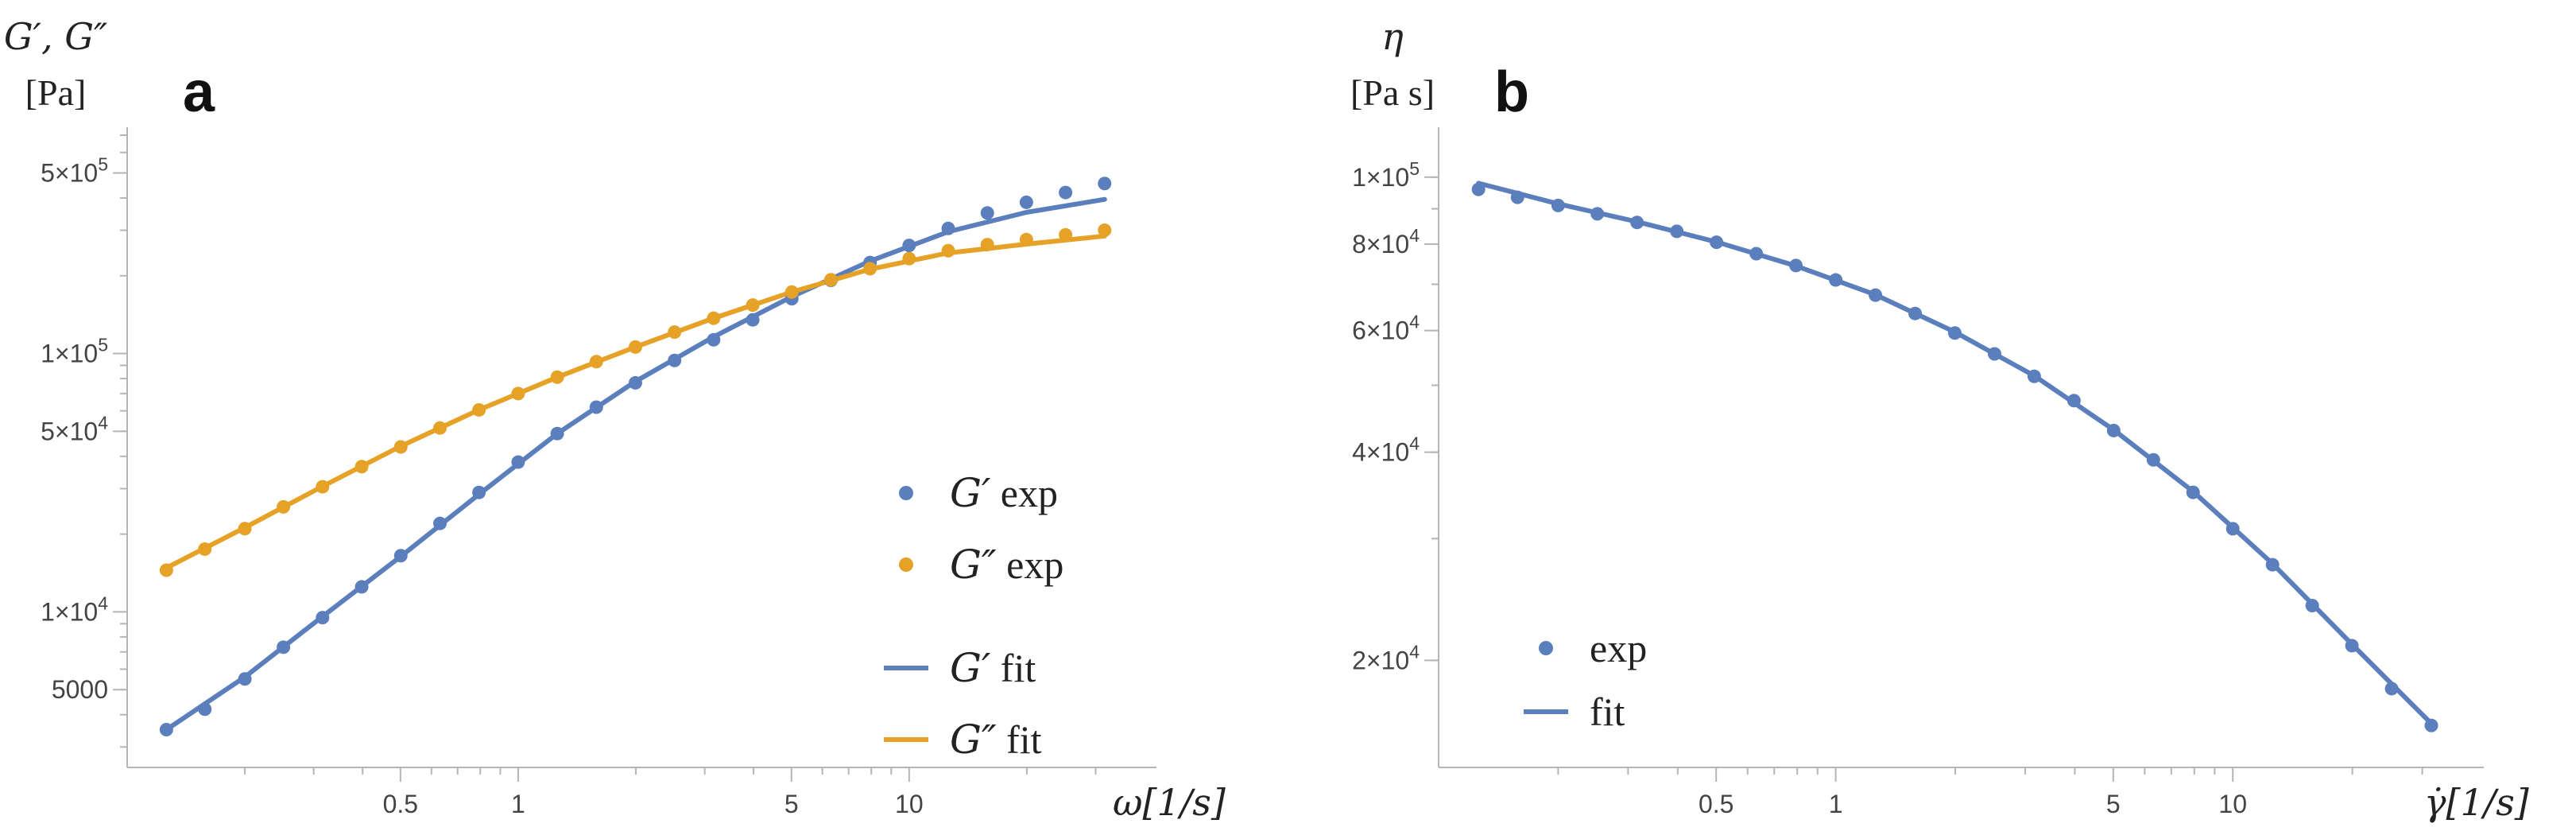  I want to click on y-tick-label: 8×10⁴, so click(1386, 242).